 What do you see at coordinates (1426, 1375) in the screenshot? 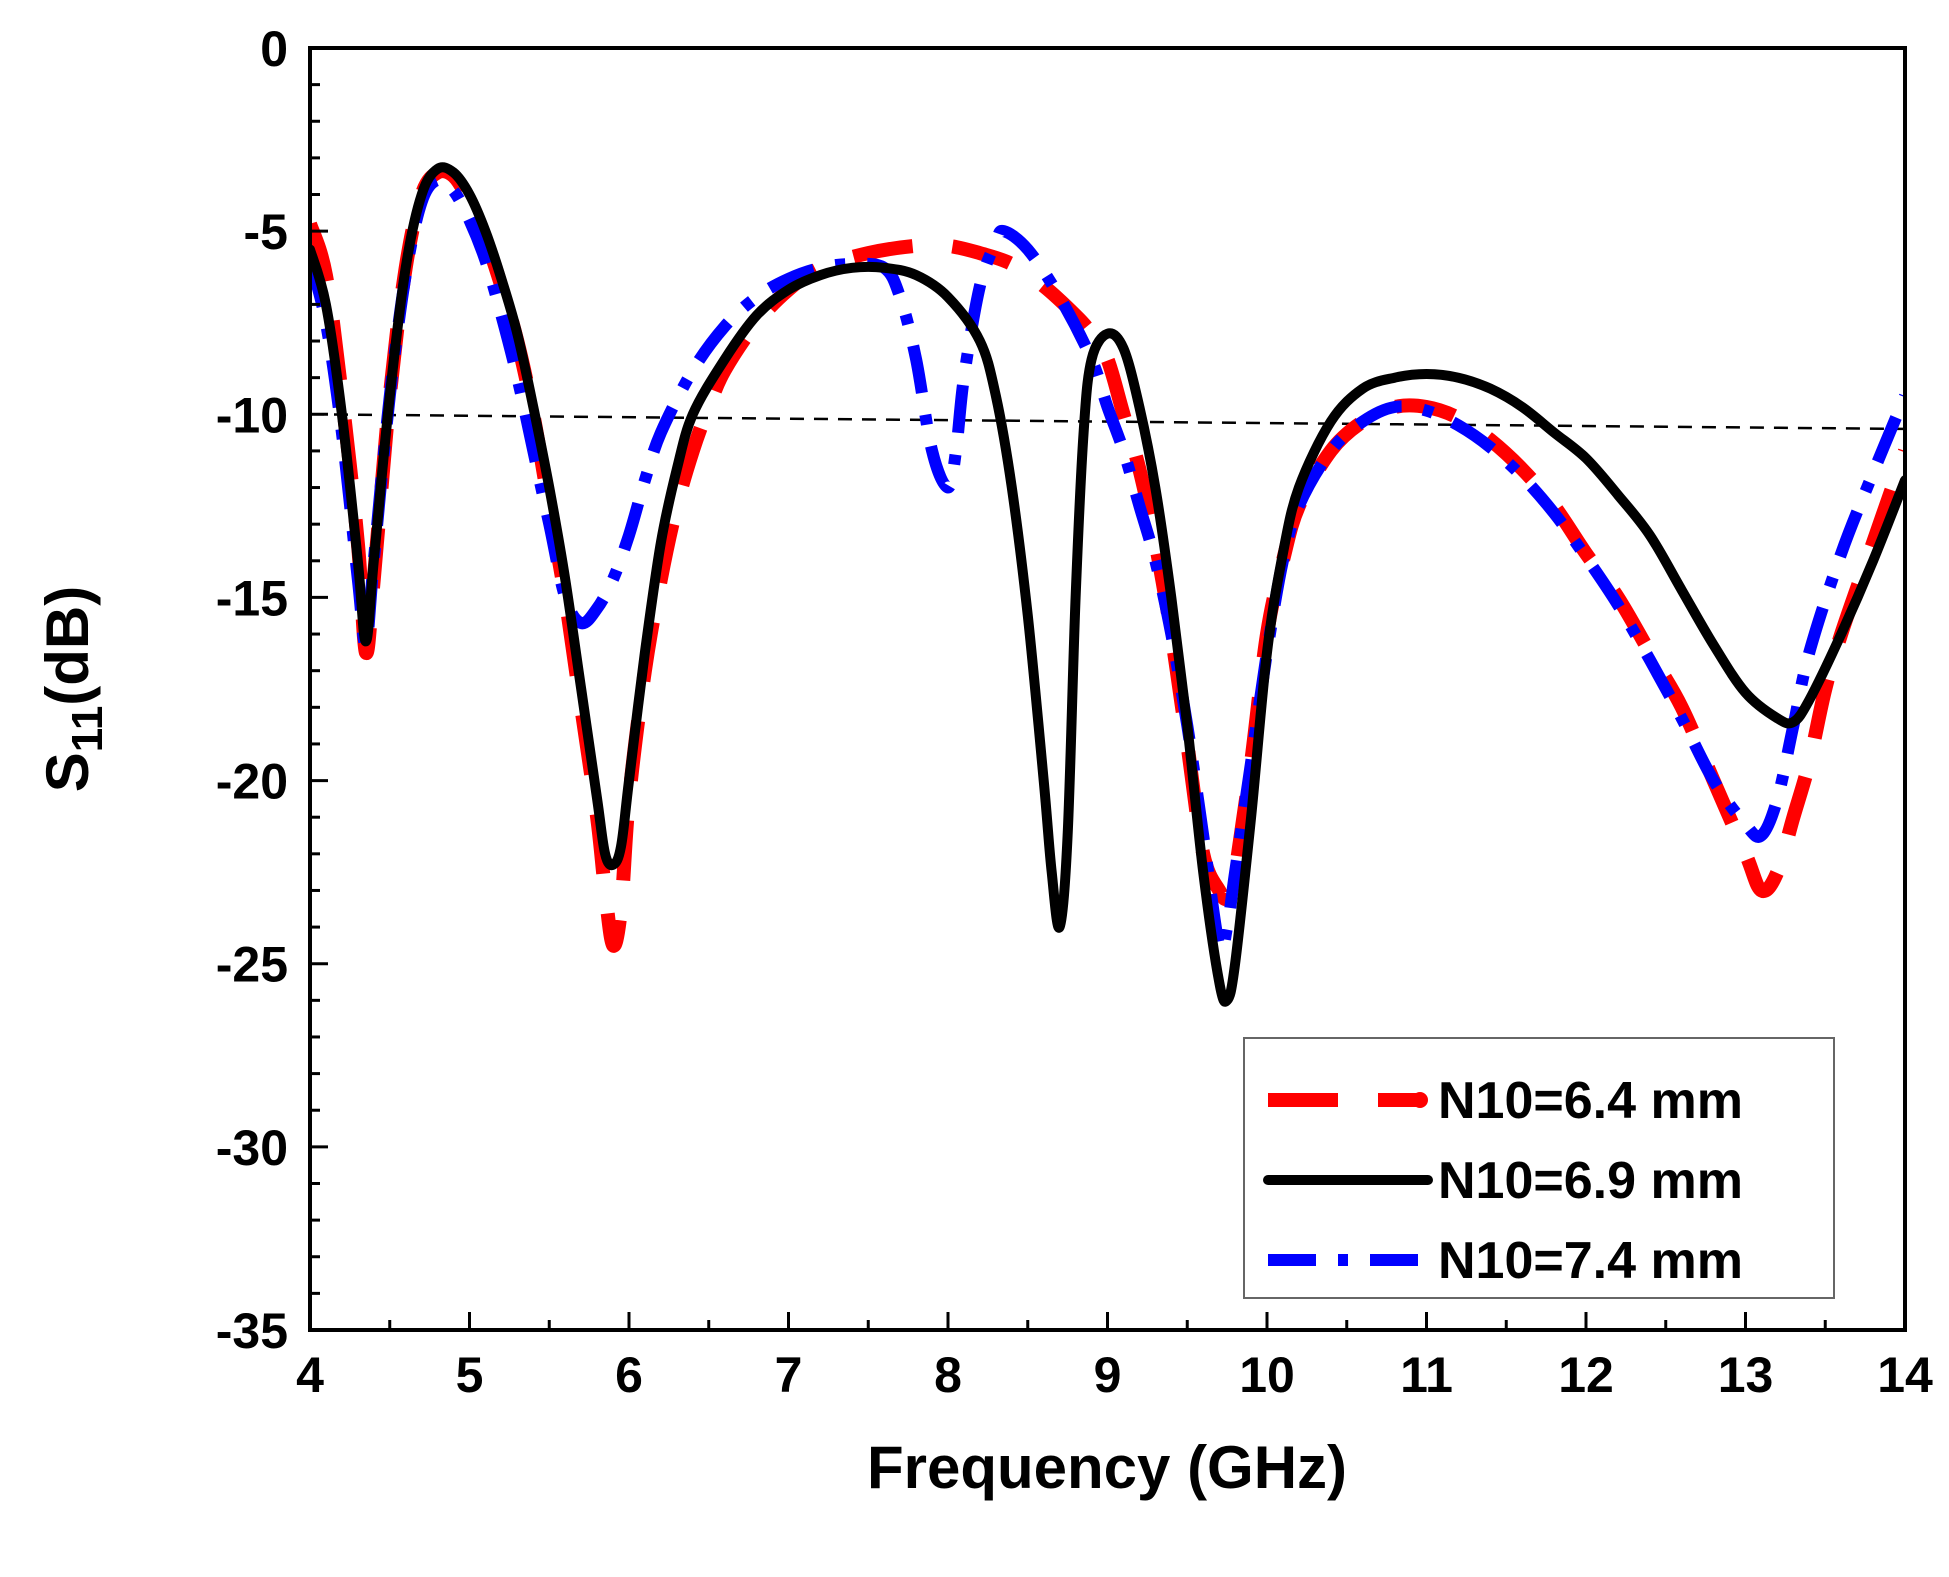
I see `x-tick-label: 11` at bounding box center [1426, 1375].